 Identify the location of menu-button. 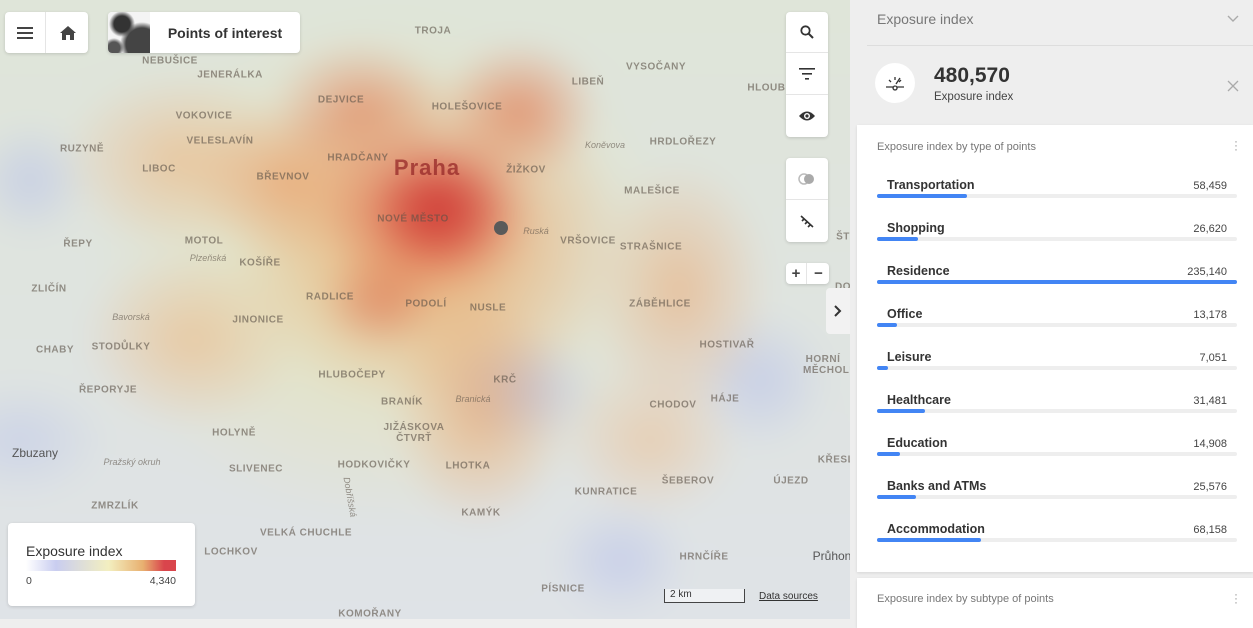
(25, 32).